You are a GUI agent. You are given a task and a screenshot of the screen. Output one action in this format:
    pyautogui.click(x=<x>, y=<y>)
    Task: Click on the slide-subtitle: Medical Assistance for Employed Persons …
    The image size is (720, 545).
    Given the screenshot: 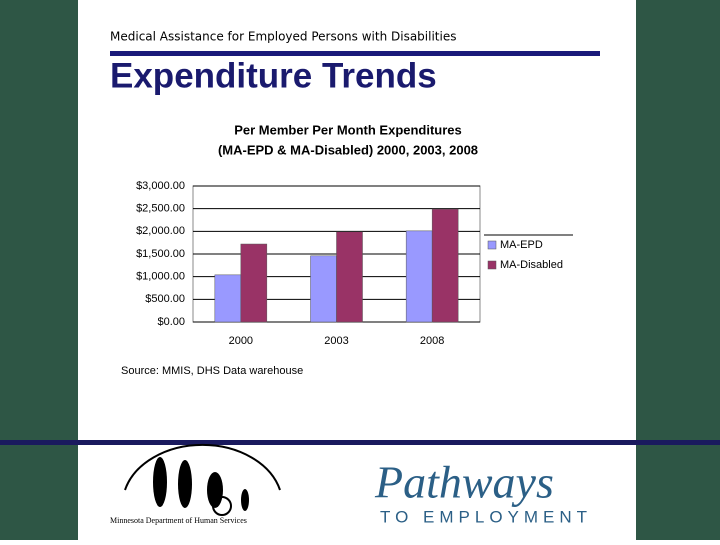 What is the action you would take?
    pyautogui.click(x=283, y=37)
    